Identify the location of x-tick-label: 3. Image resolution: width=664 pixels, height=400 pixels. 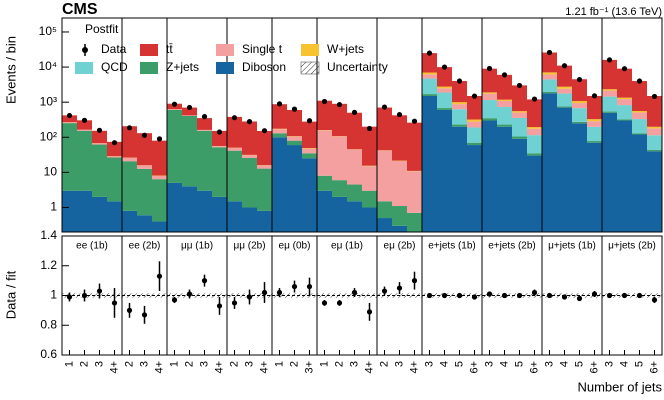
(489, 364).